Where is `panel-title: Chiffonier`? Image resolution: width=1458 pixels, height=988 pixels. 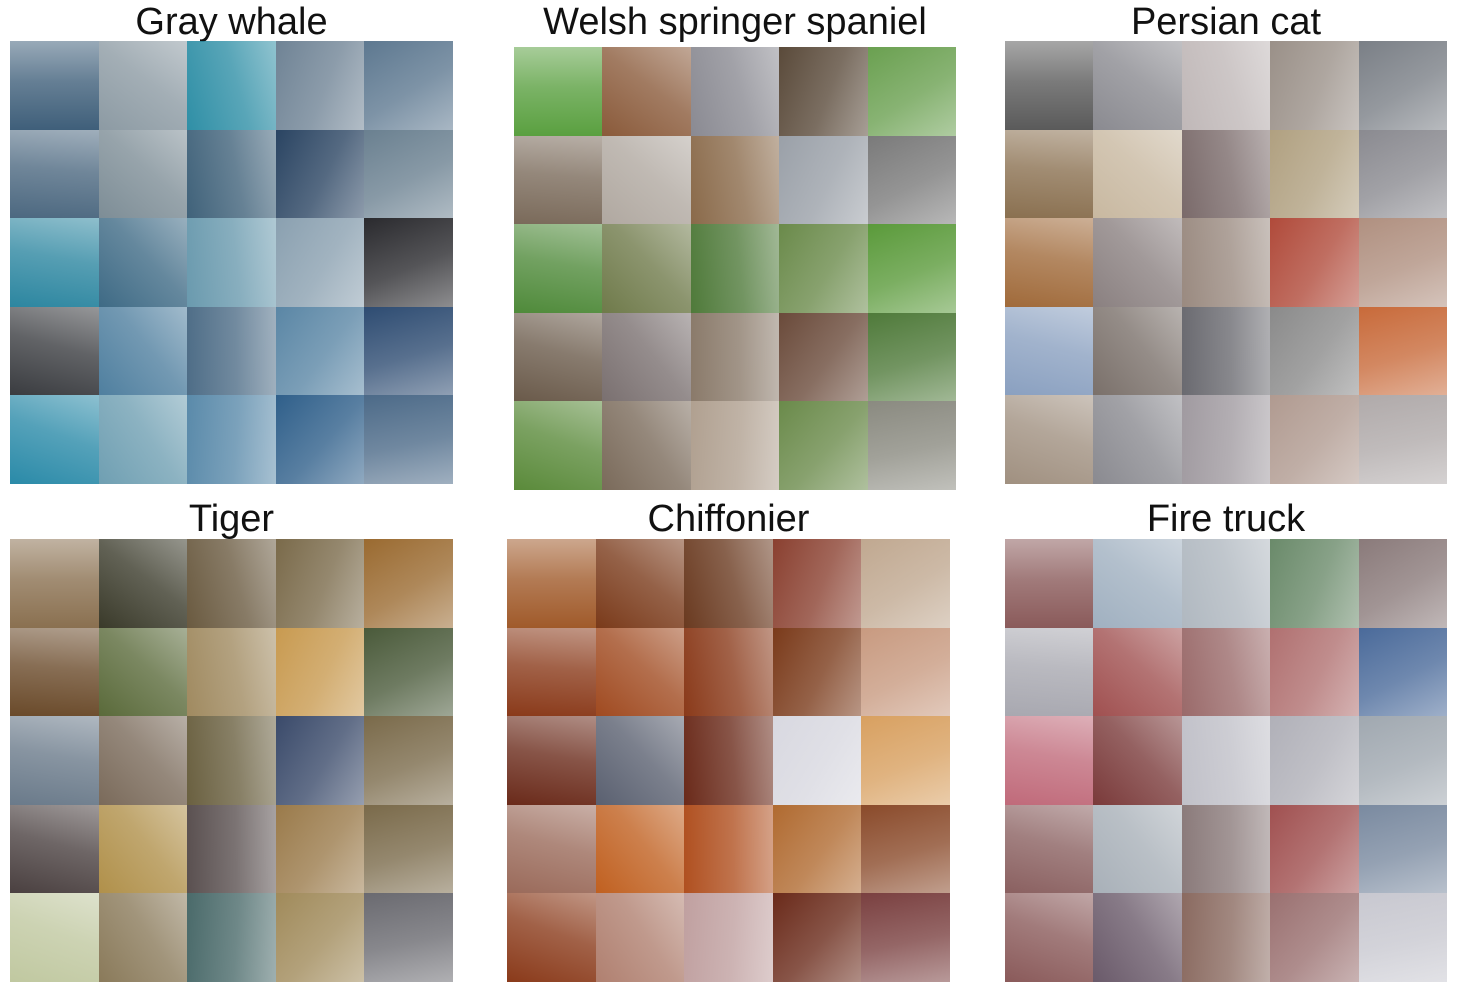
panel-title: Chiffonier is located at coordinates (728, 519).